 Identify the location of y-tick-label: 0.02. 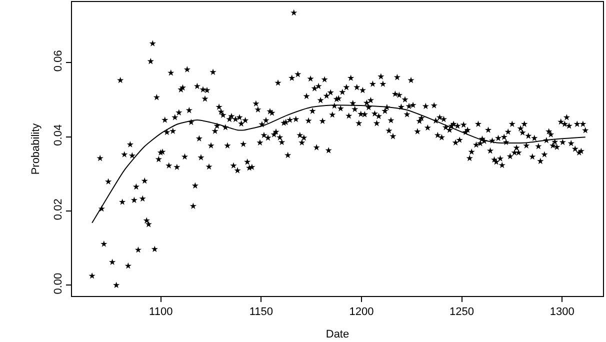
(58, 209).